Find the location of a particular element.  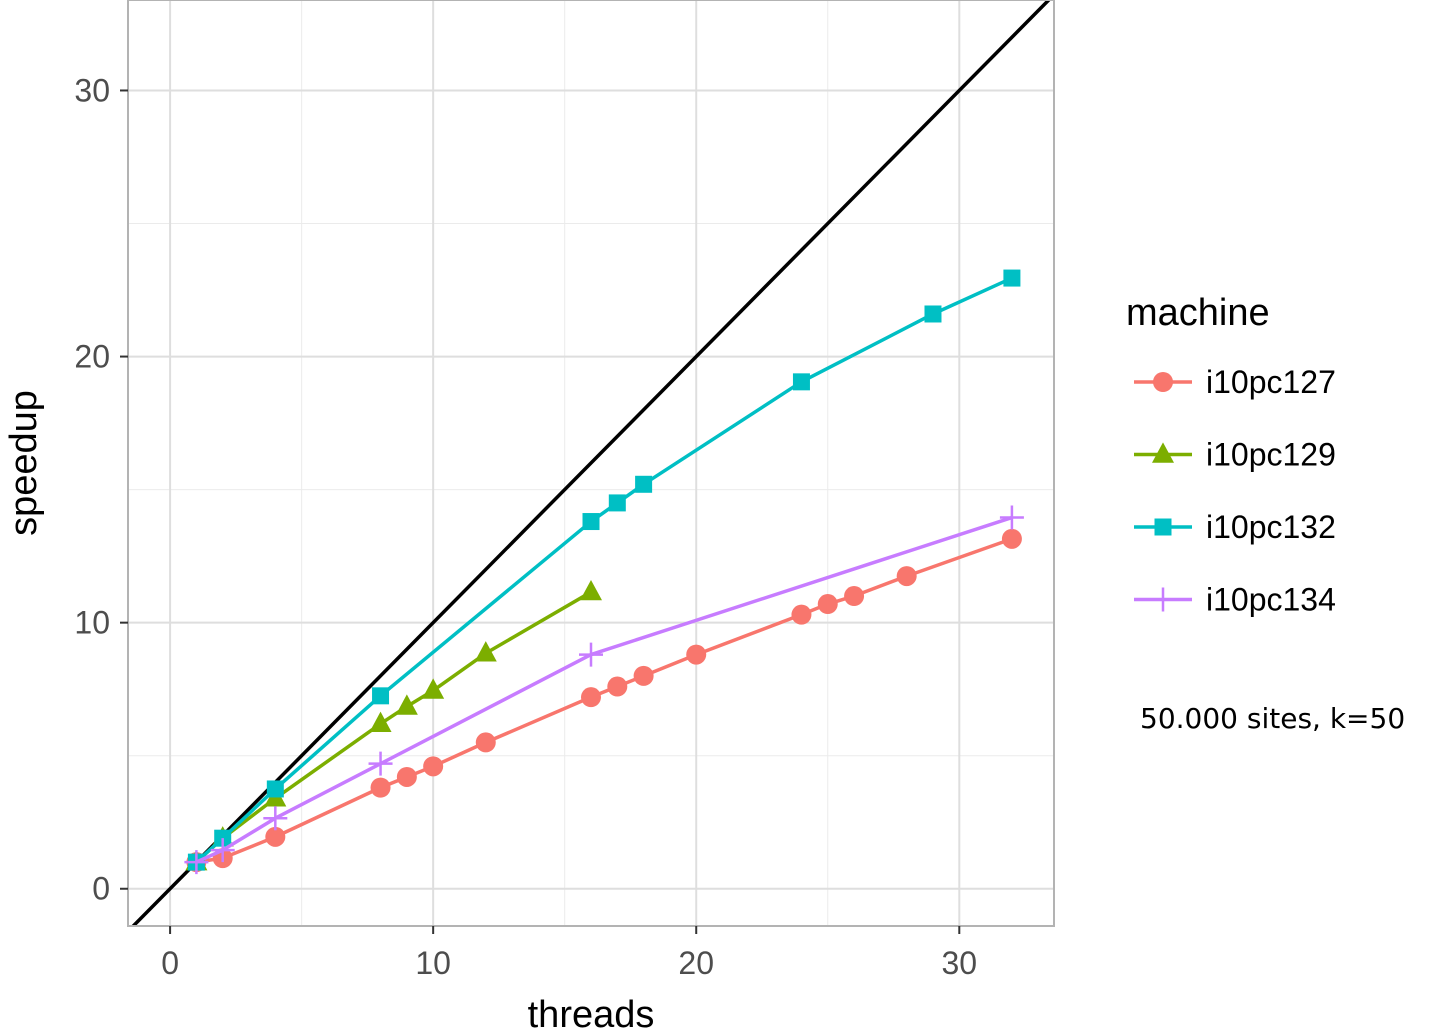

annotation-text: 50.000 sites, k=50 is located at coordinates (1272, 718).